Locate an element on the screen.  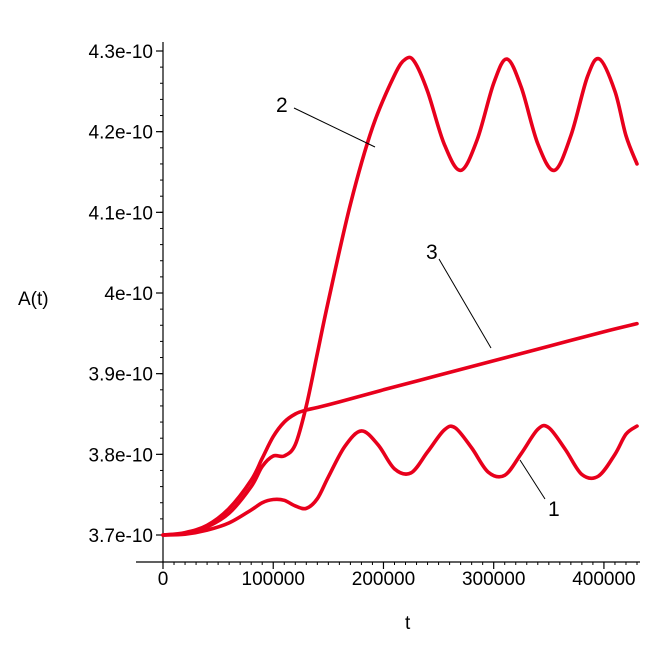
y-tick-label: 3.8e-10 is located at coordinates (121, 455).